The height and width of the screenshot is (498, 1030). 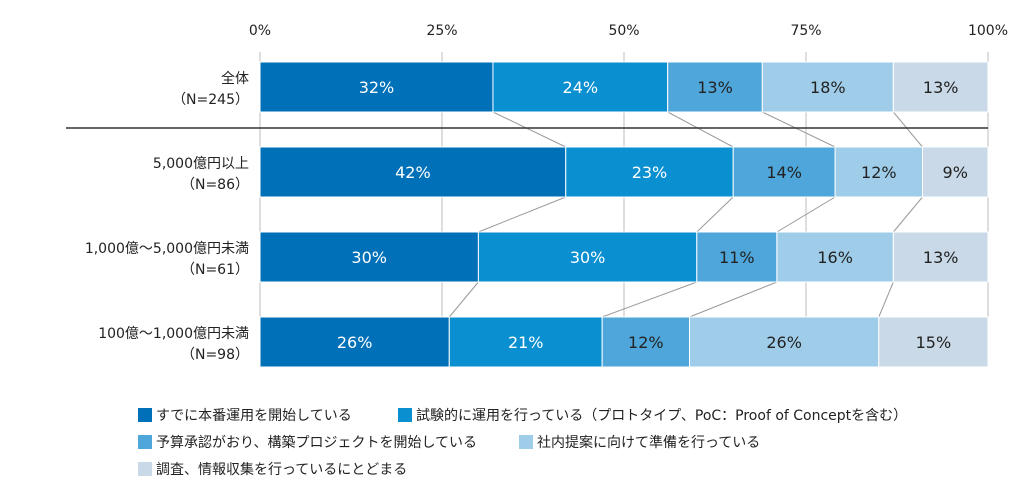 What do you see at coordinates (441, 31) in the screenshot?
I see `x-tick-label: 25%` at bounding box center [441, 31].